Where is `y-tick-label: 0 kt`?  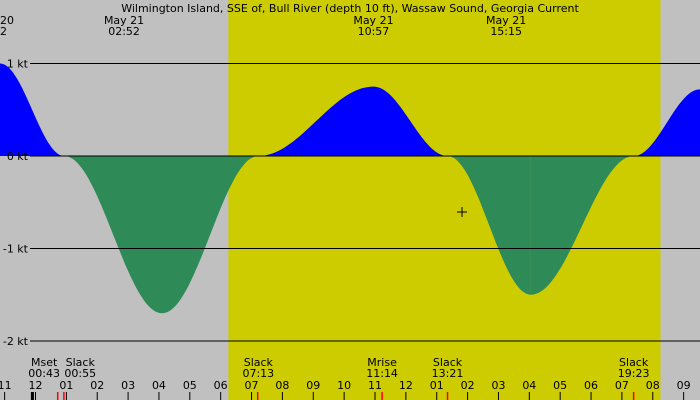
y-tick-label: 0 kt is located at coordinates (18, 156).